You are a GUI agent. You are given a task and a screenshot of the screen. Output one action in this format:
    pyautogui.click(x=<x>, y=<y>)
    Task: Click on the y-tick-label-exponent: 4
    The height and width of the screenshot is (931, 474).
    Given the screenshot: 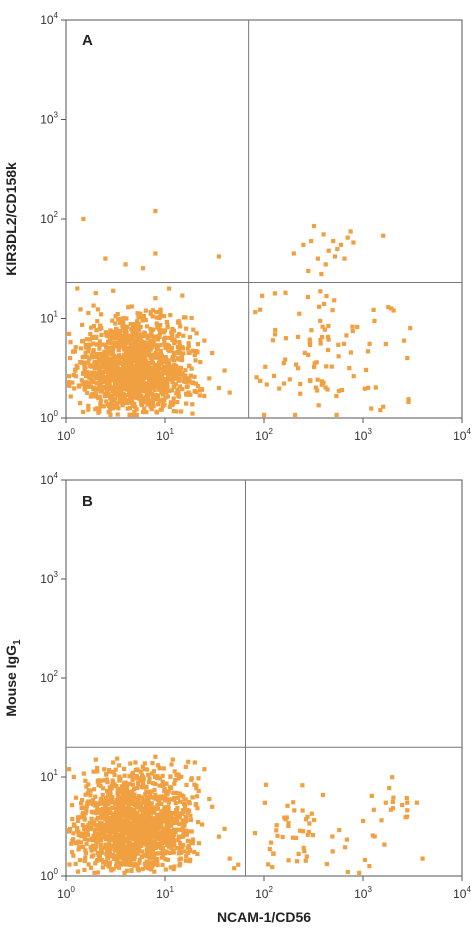 What is the action you would take?
    pyautogui.click(x=56, y=475)
    